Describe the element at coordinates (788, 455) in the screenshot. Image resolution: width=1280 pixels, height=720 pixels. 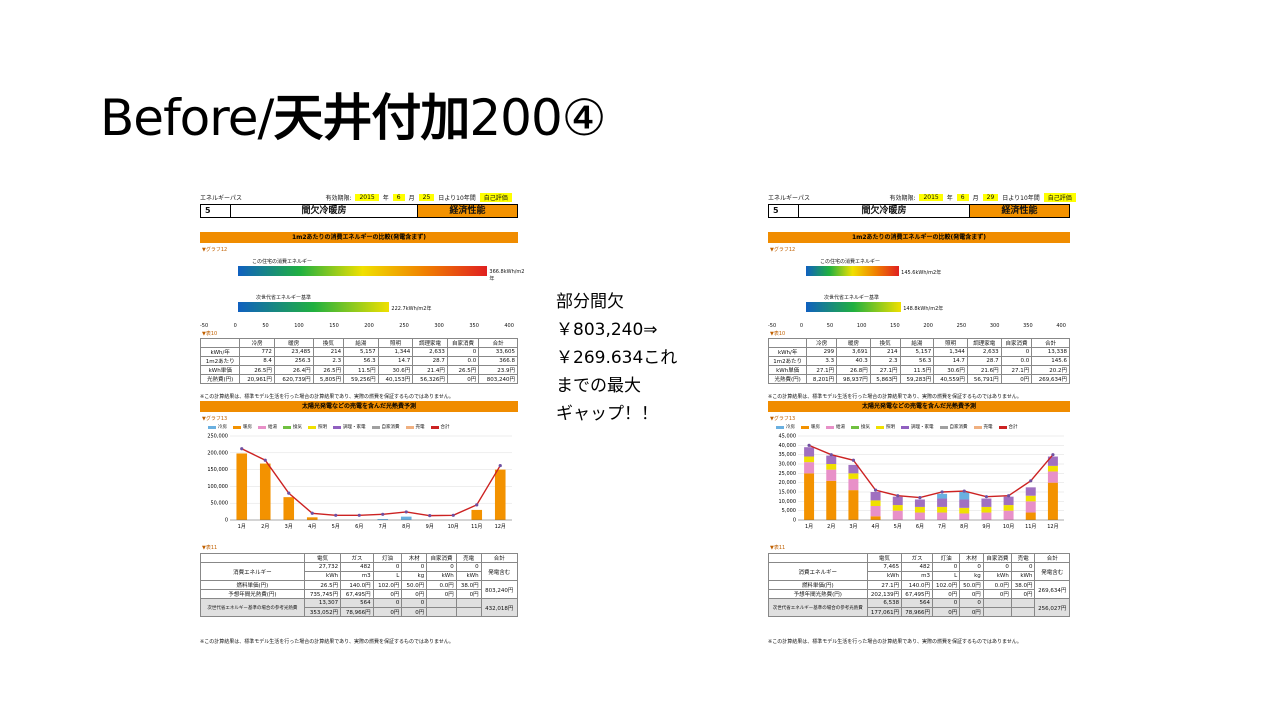
I see `y-tick-label: 35,000` at that location.